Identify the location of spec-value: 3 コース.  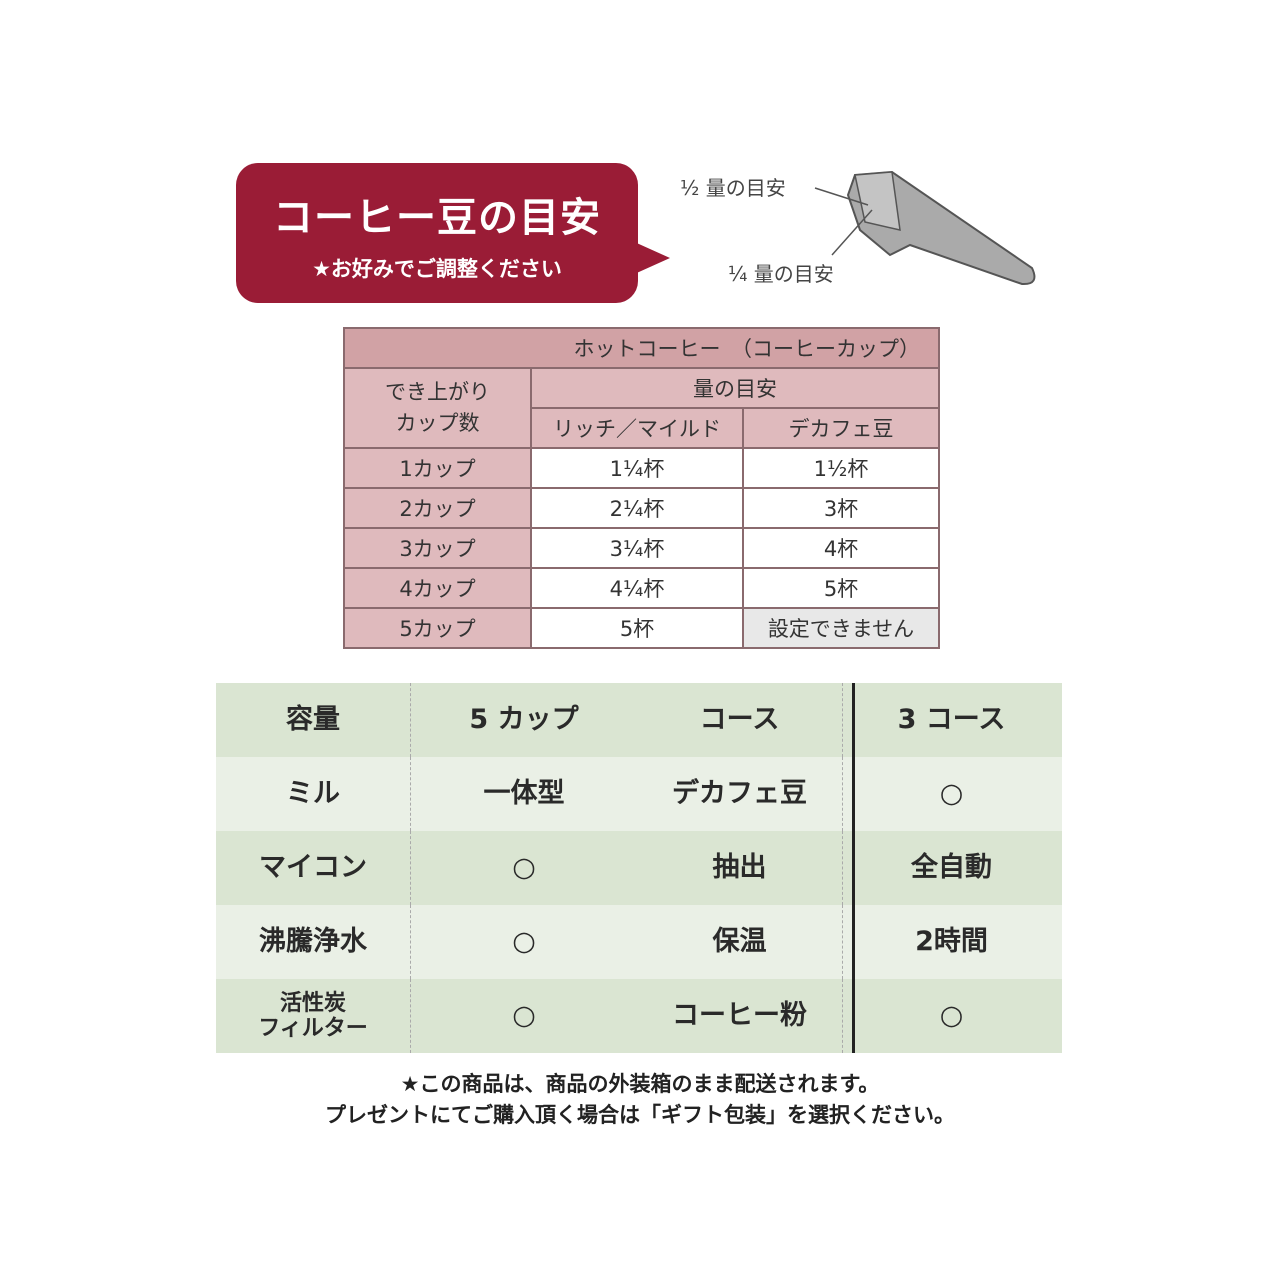
(951, 720).